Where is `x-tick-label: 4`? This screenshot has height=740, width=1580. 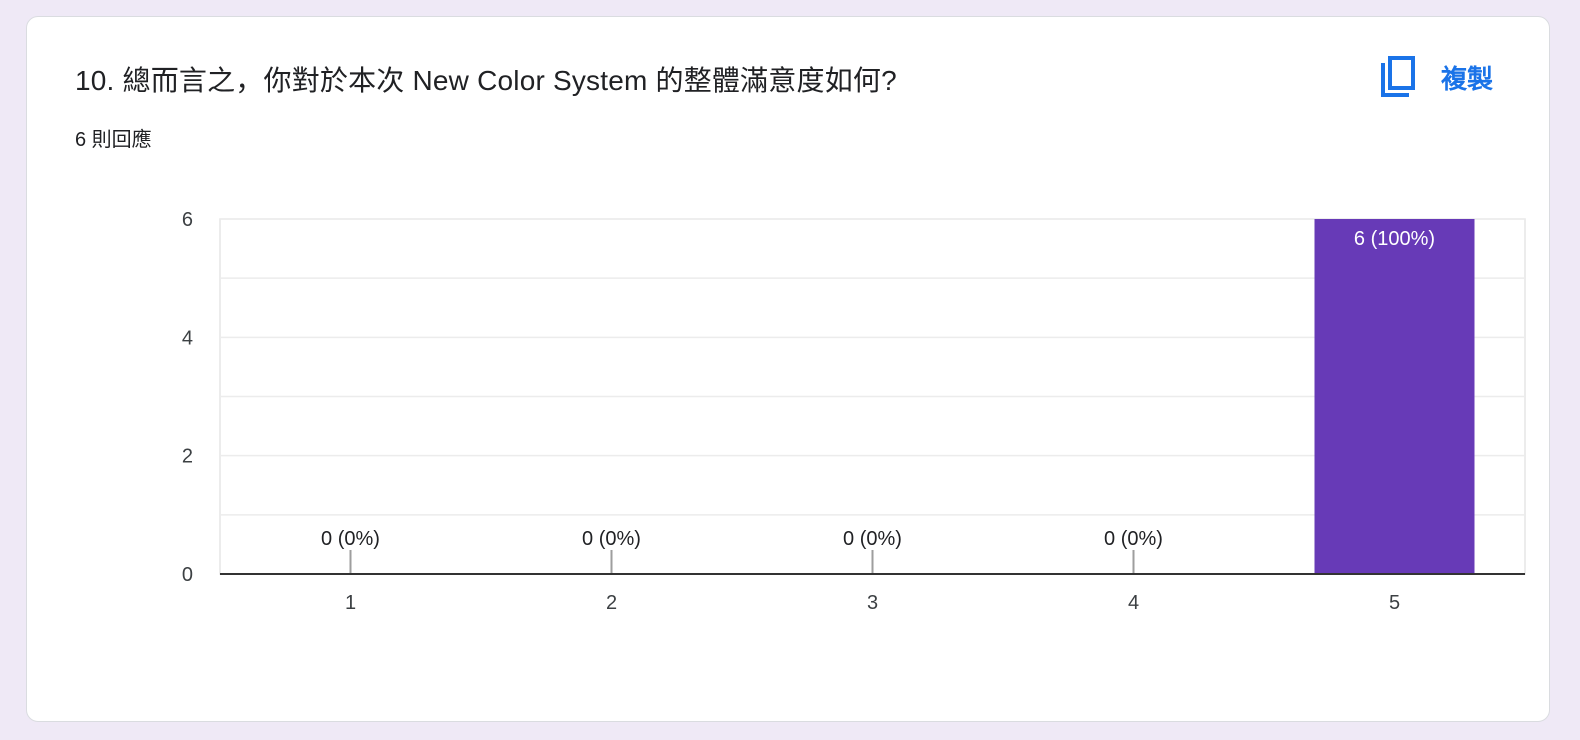
x-tick-label: 4 is located at coordinates (1133, 603).